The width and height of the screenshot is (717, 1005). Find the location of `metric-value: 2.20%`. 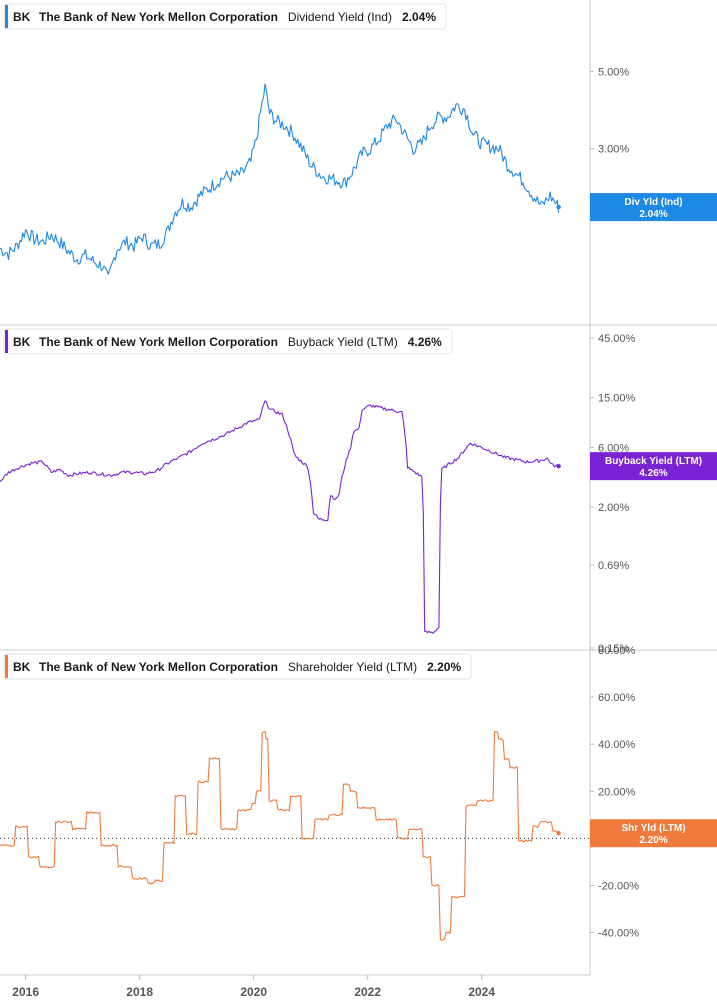

metric-value: 2.20% is located at coordinates (444, 667).